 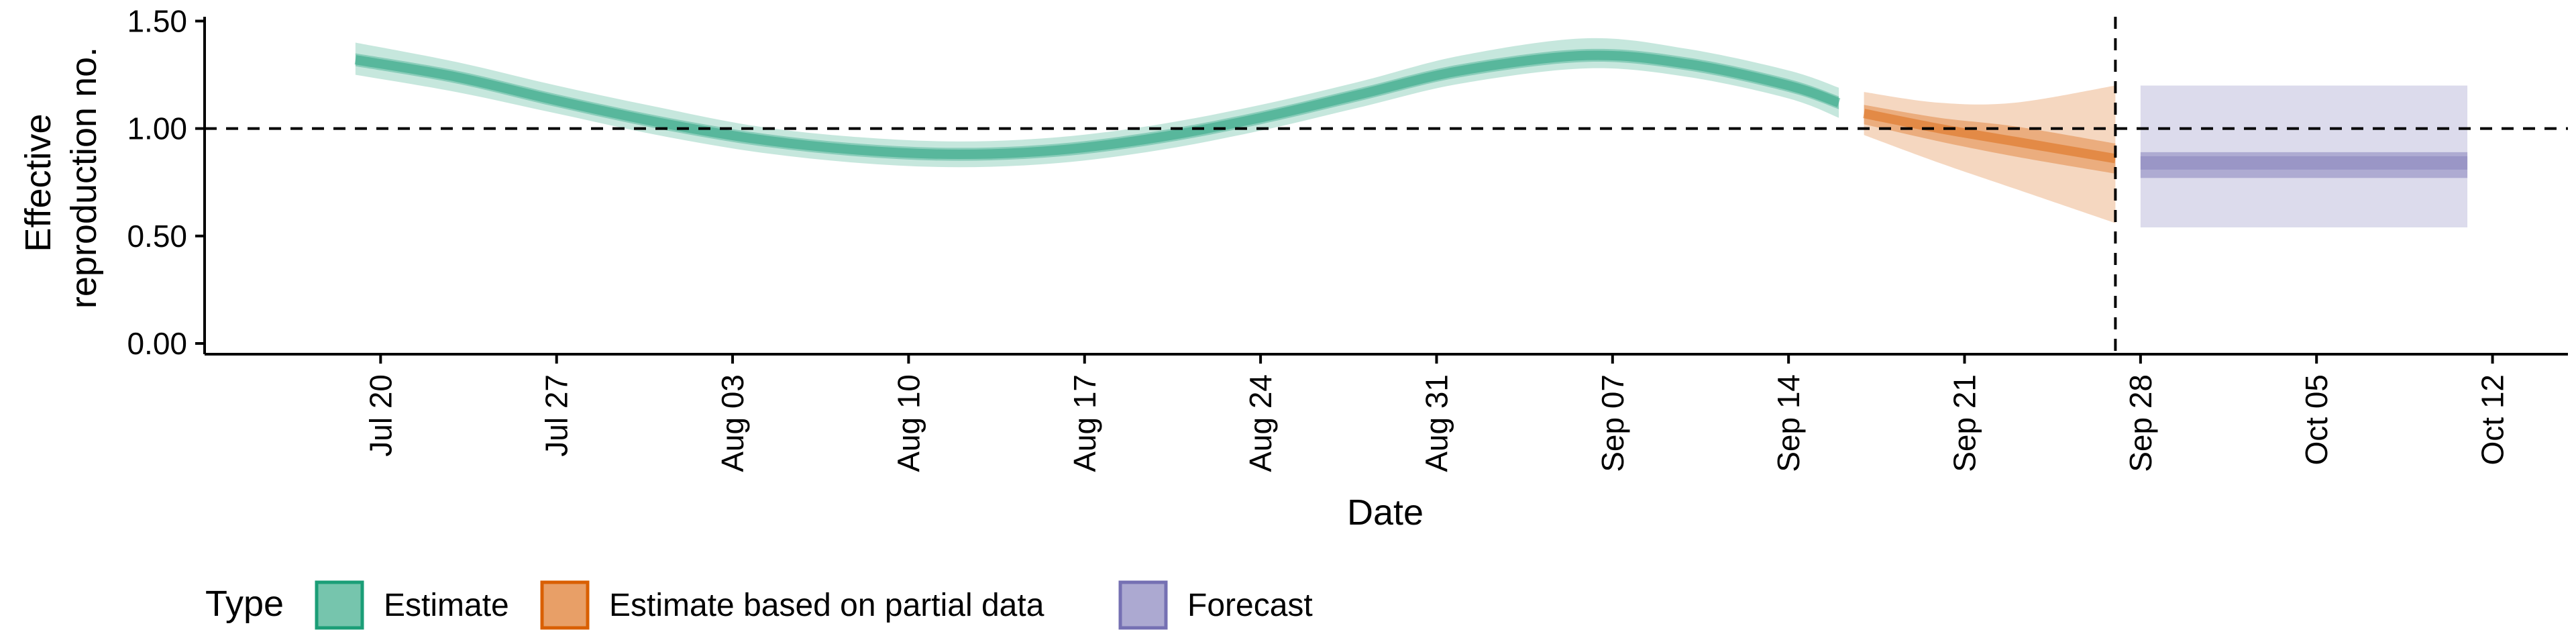 I want to click on x-tick-label: Aug 03, so click(x=732, y=423).